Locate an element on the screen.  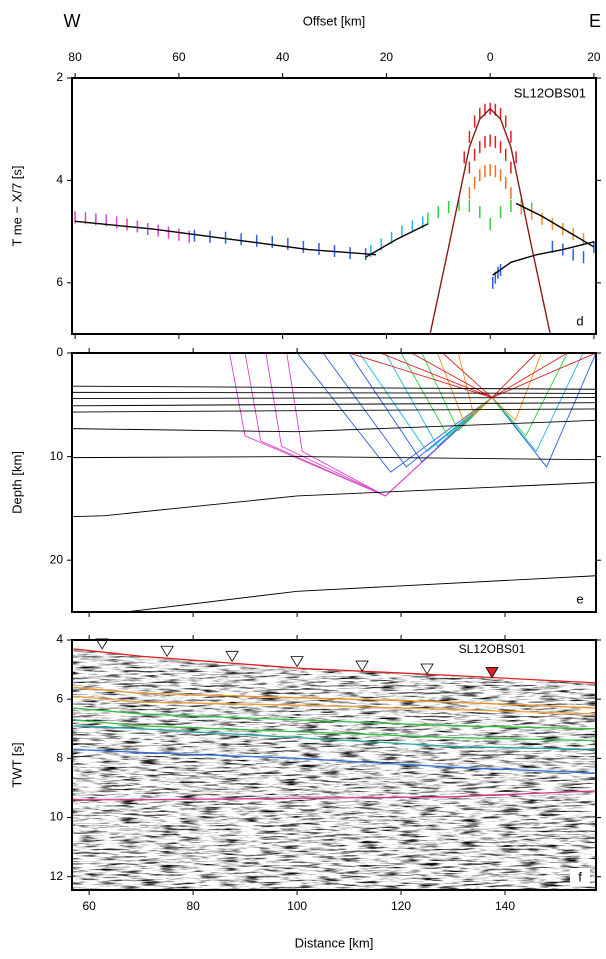
x-tick-label: 120 is located at coordinates (401, 906).